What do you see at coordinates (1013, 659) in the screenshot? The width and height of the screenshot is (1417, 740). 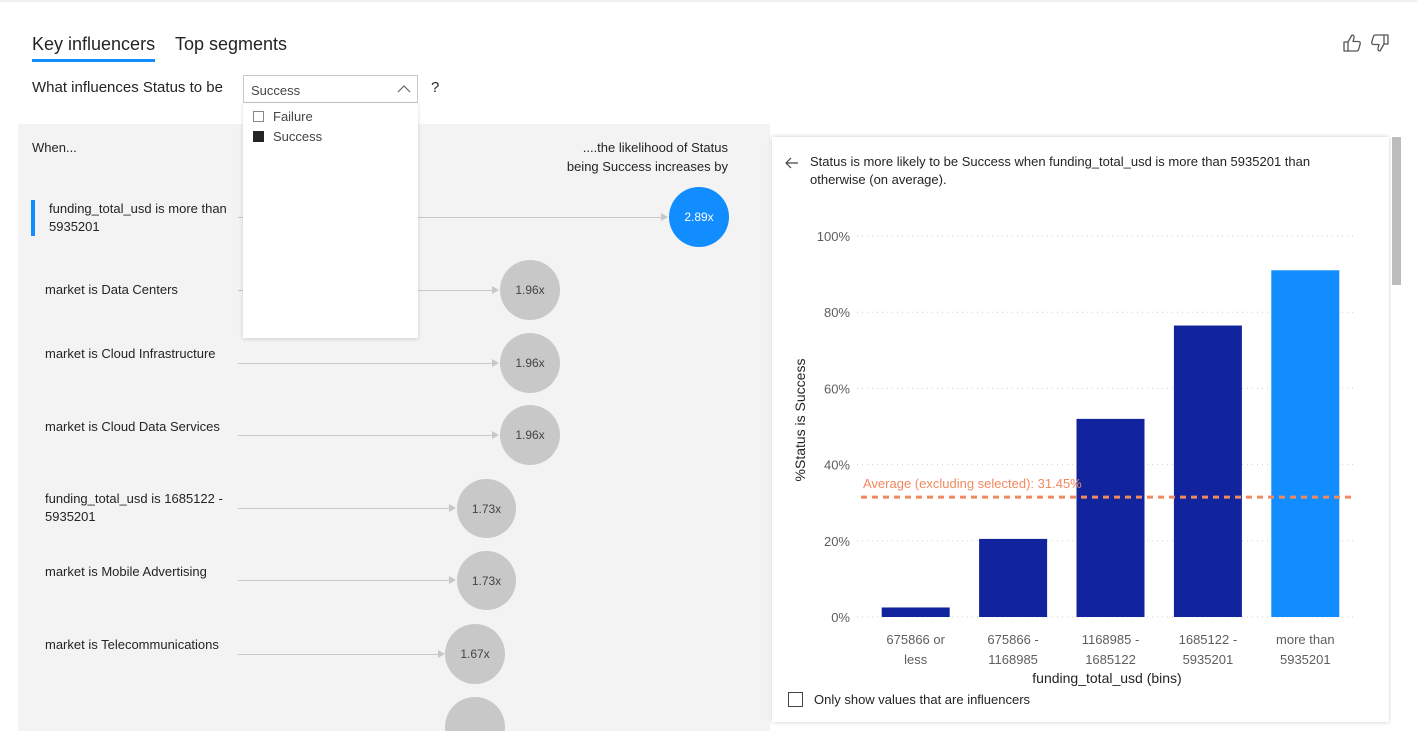 I see `x-tick-label: 1168985` at bounding box center [1013, 659].